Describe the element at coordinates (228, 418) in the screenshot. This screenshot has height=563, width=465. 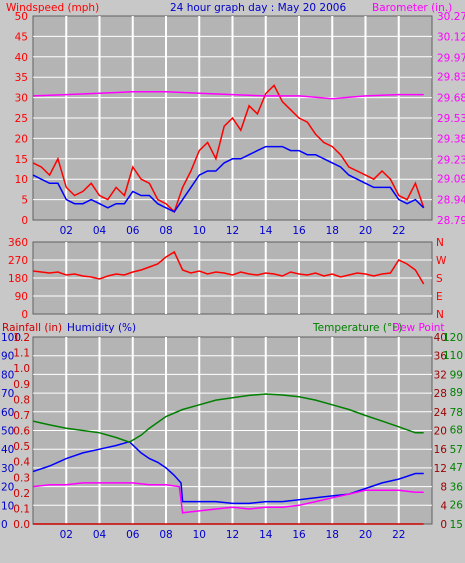
I see `temperature-line` at that location.